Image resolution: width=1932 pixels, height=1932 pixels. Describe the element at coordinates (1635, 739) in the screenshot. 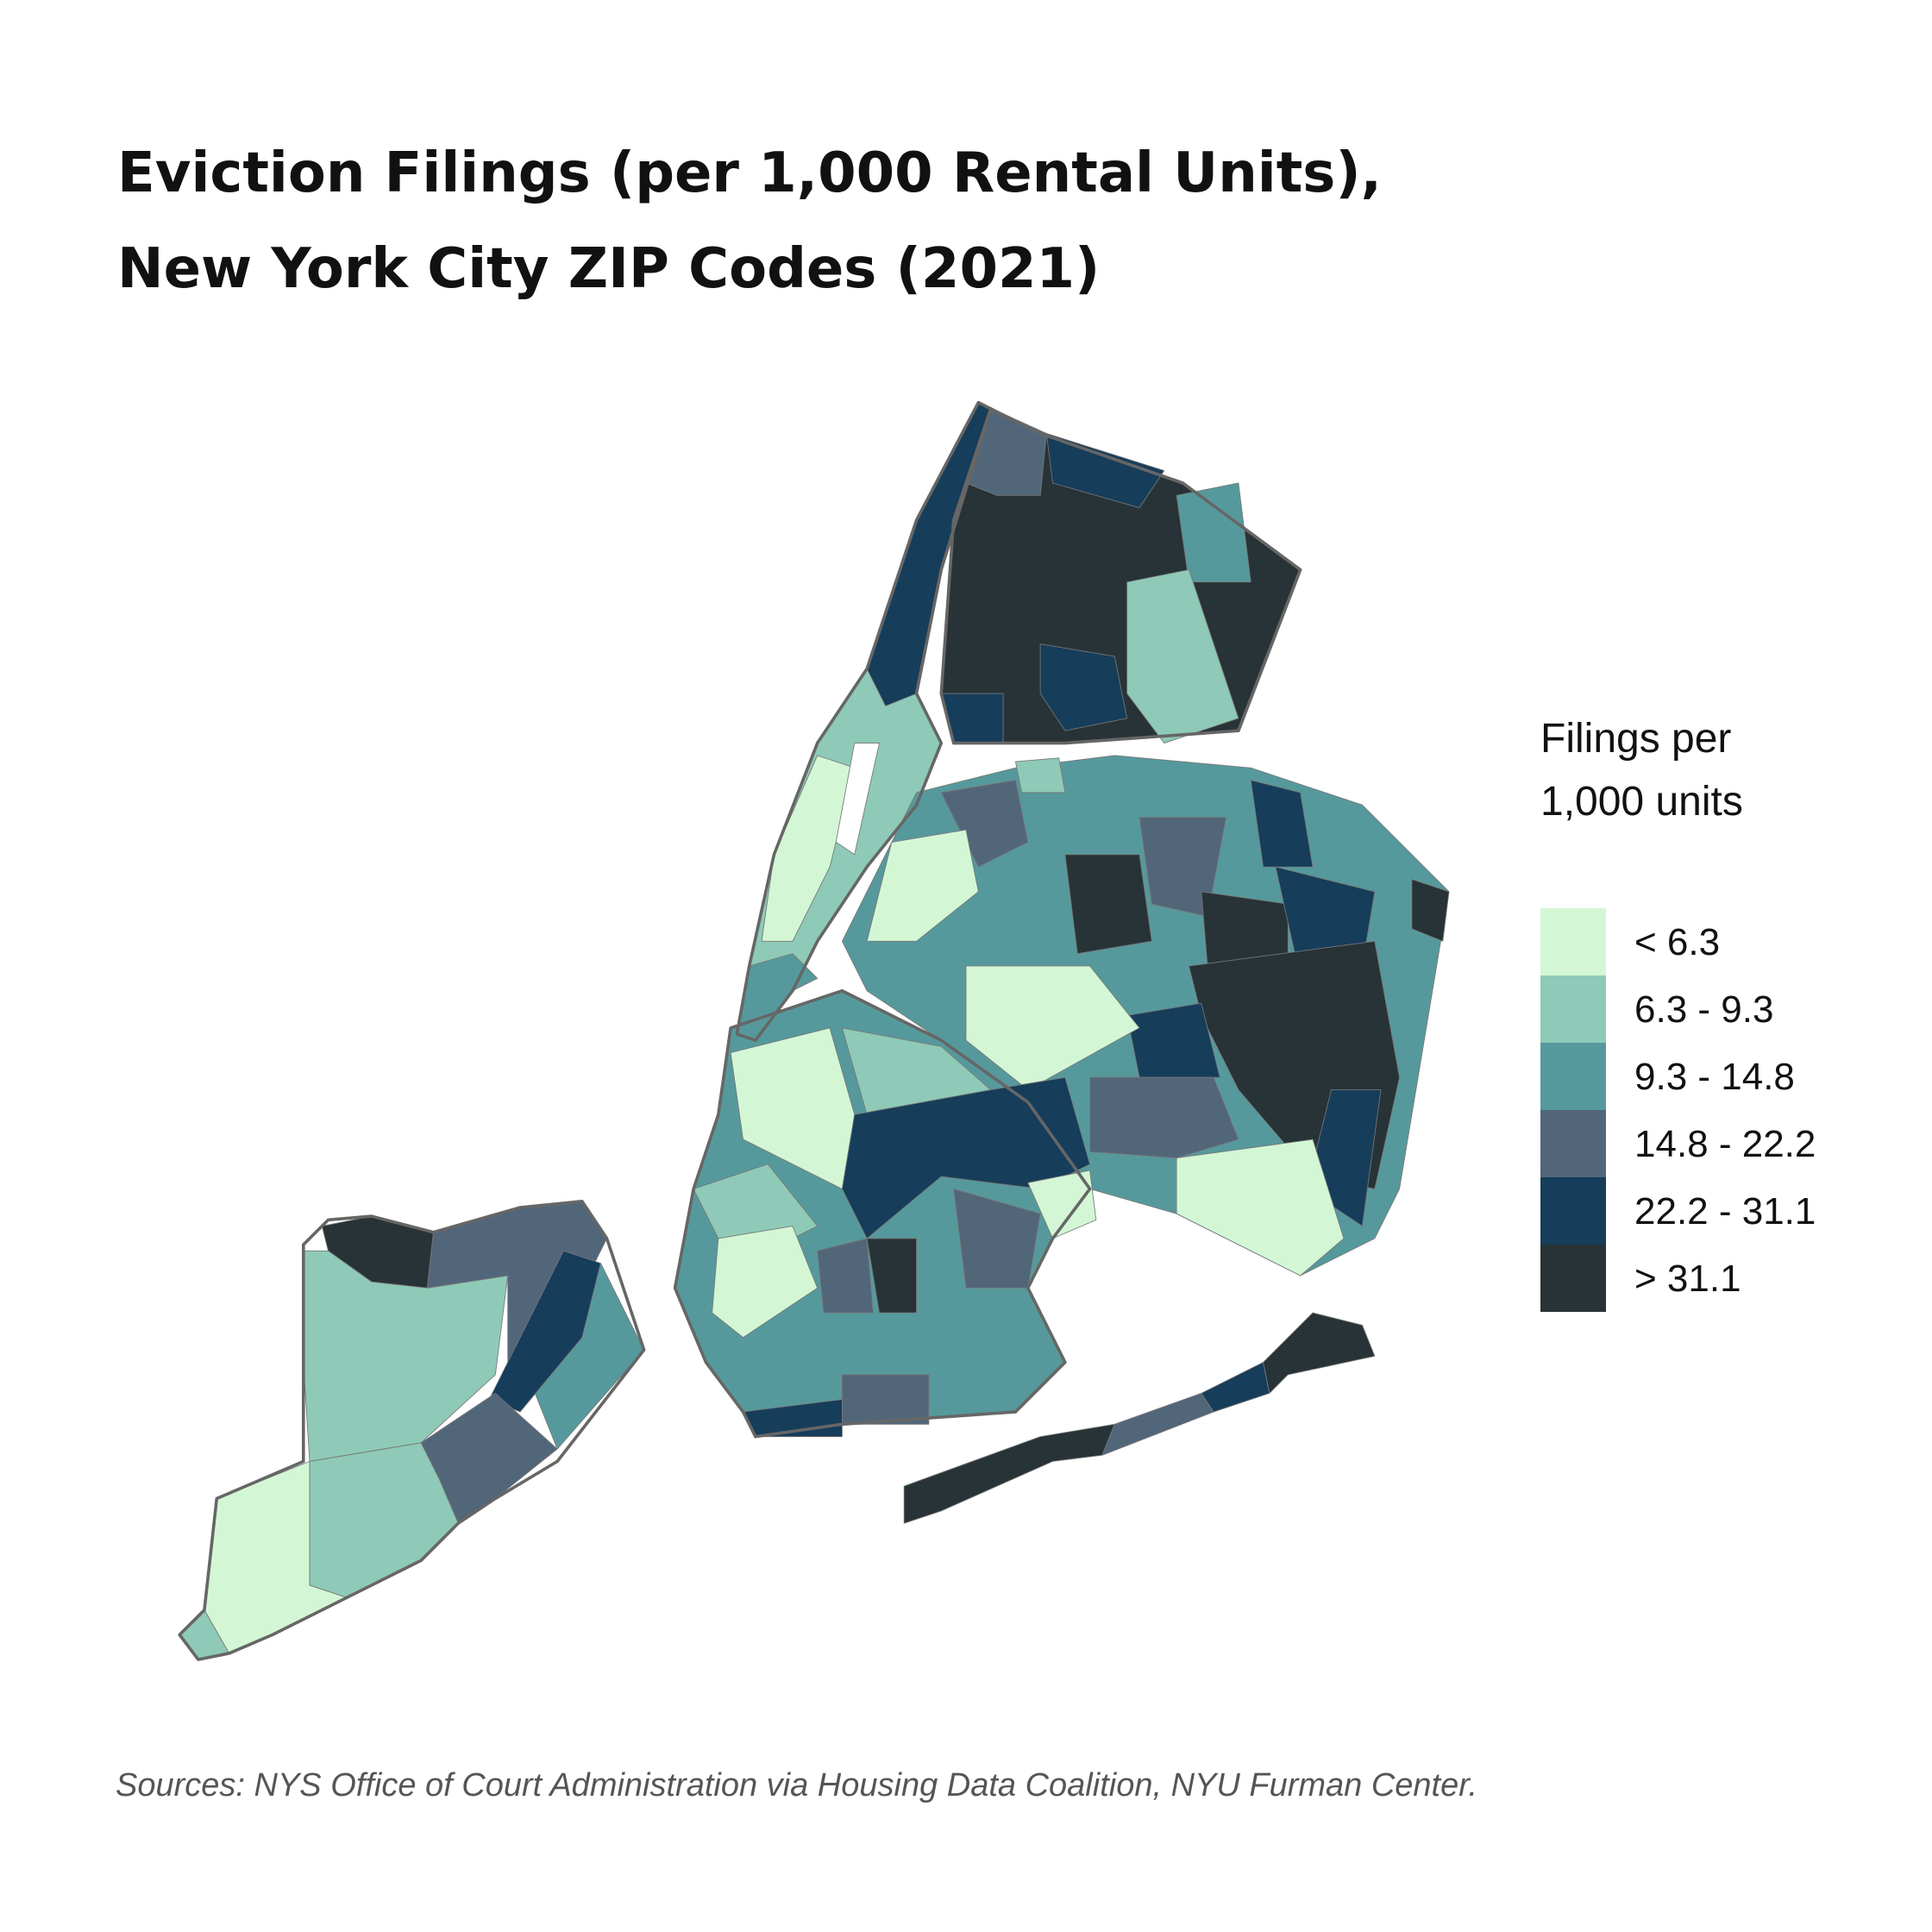

I see `legend-title: Filings per` at that location.